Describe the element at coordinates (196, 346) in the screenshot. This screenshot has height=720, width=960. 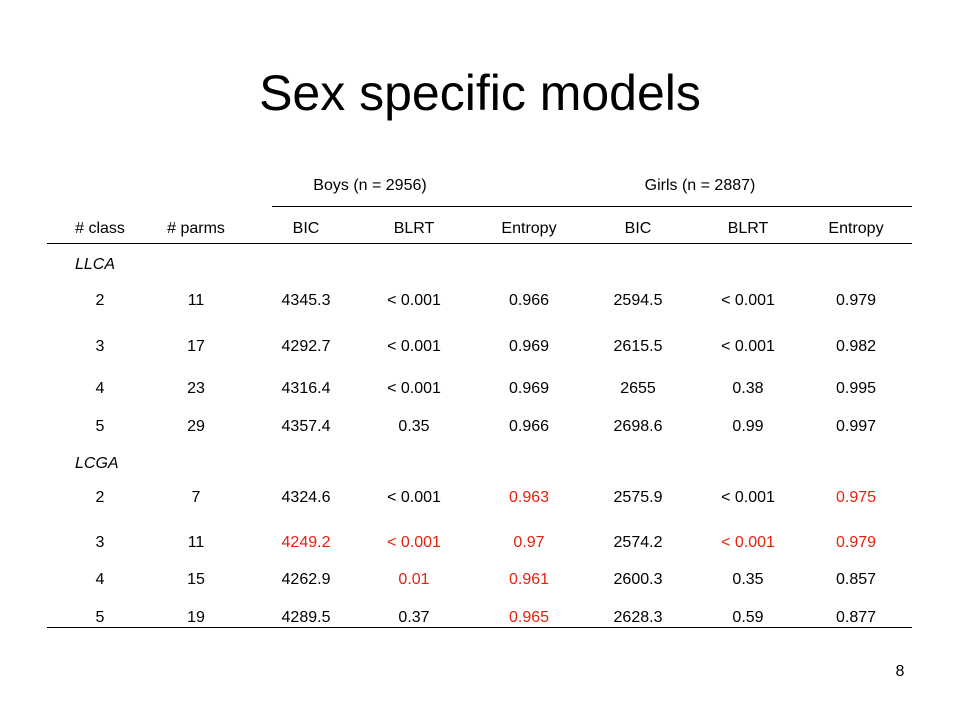
I see `table-cell-parms: 17` at that location.